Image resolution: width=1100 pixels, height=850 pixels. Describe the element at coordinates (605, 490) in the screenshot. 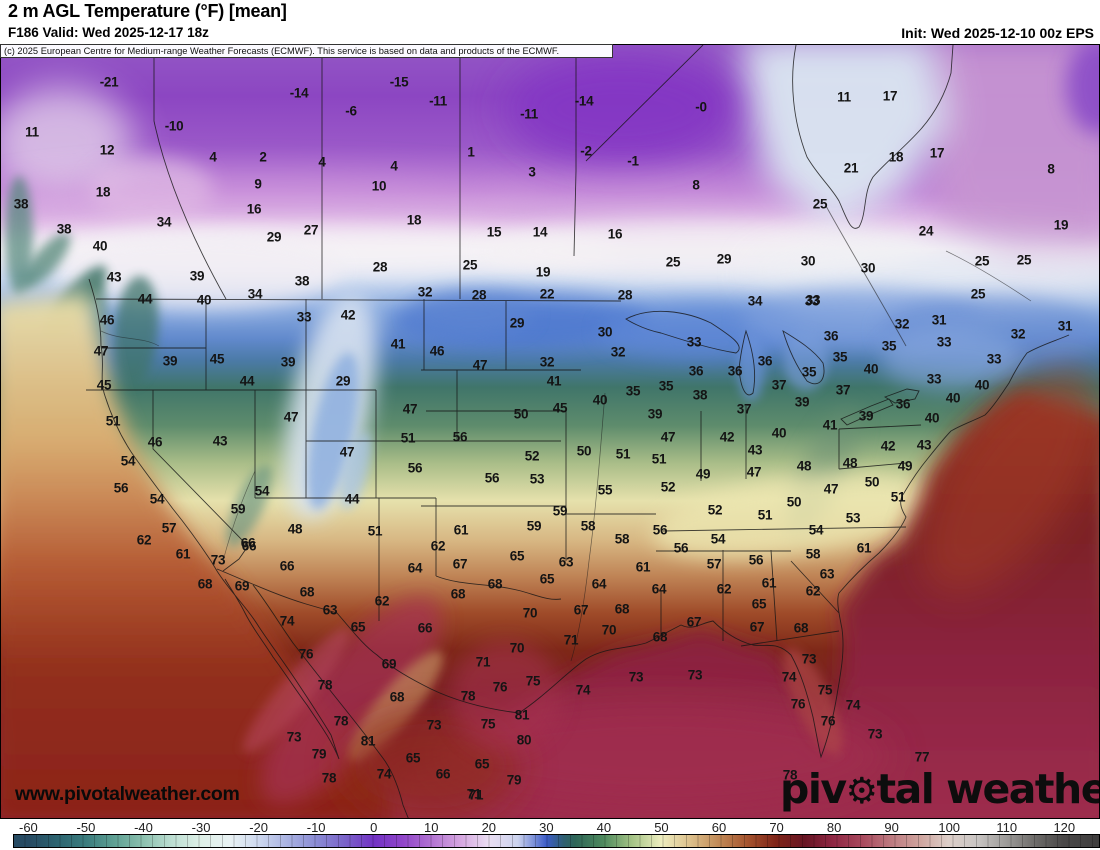

I see `temp-label: 55` at that location.